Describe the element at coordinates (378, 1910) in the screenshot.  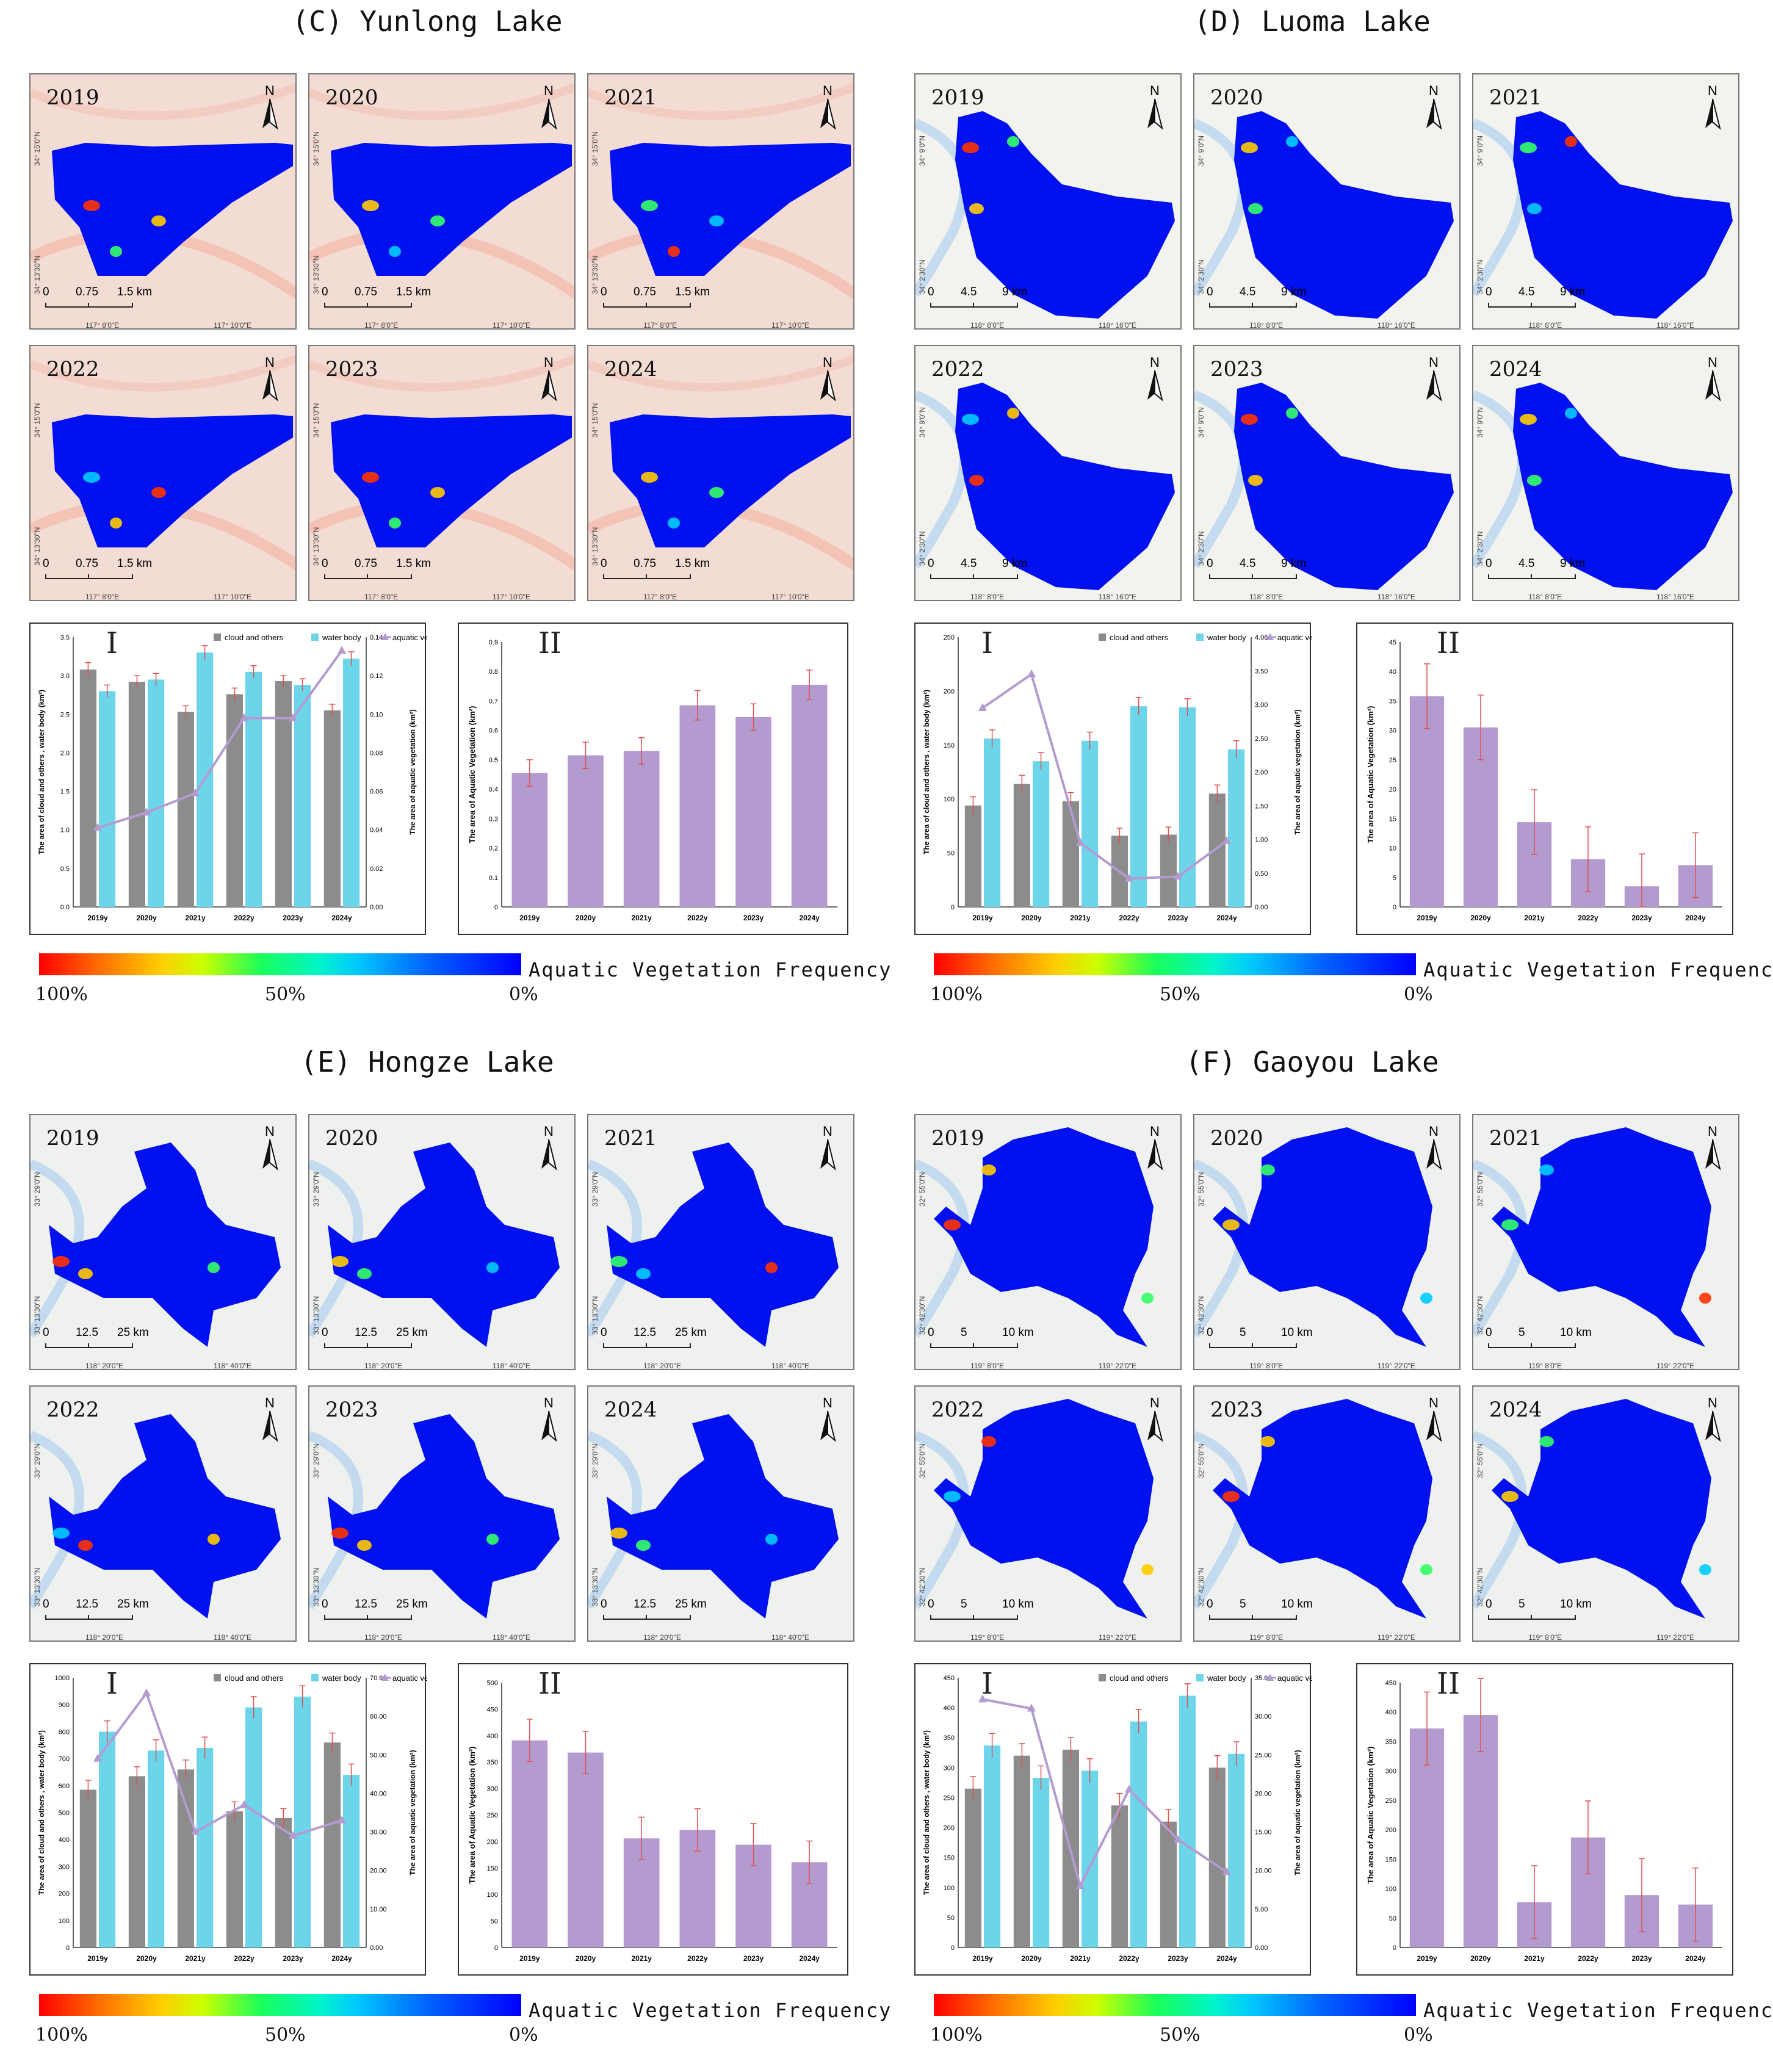
I see `y-tick-right: 10.00` at that location.